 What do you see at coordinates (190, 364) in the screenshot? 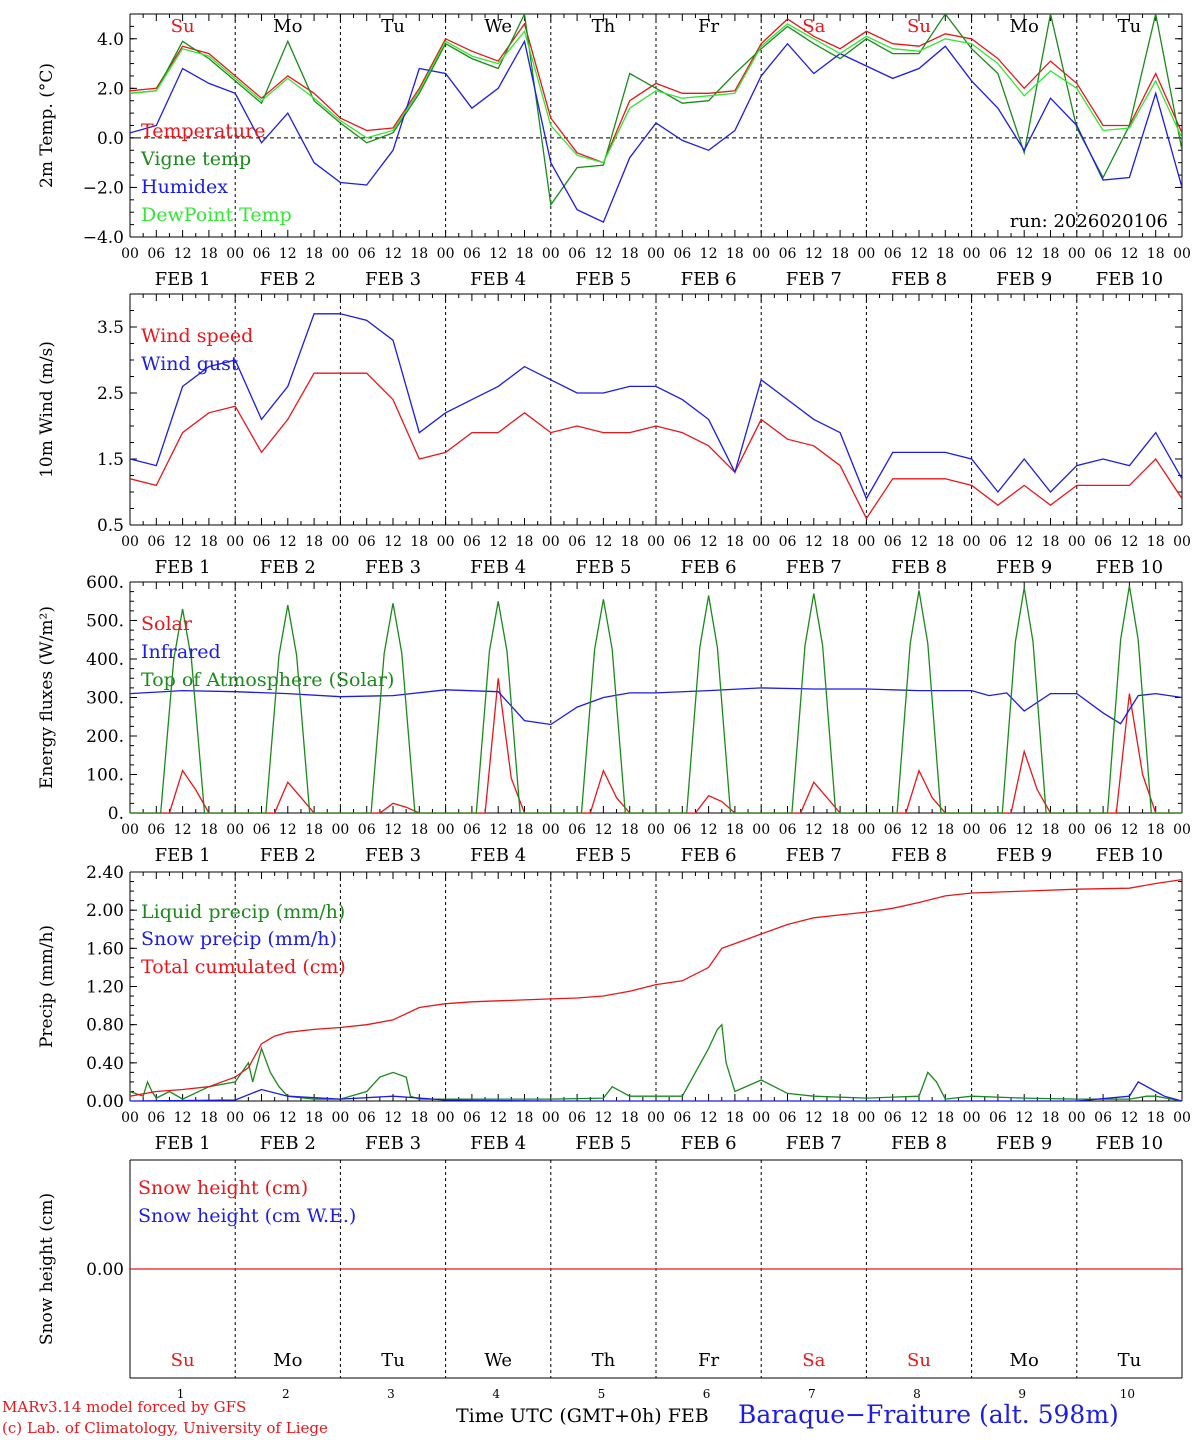
I see `legend-entry: Wind gust` at bounding box center [190, 364].